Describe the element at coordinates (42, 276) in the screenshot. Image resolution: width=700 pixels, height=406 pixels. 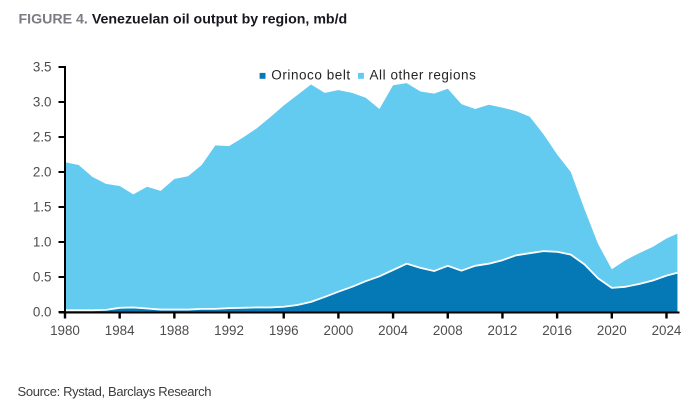
I see `svg-text: 0.5` at that location.